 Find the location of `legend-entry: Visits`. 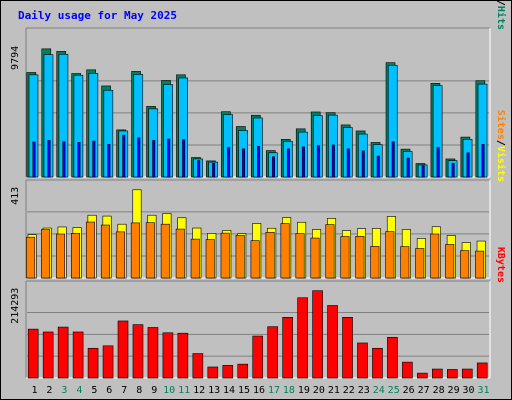

legend-entry: Visits is located at coordinates (501, 164).